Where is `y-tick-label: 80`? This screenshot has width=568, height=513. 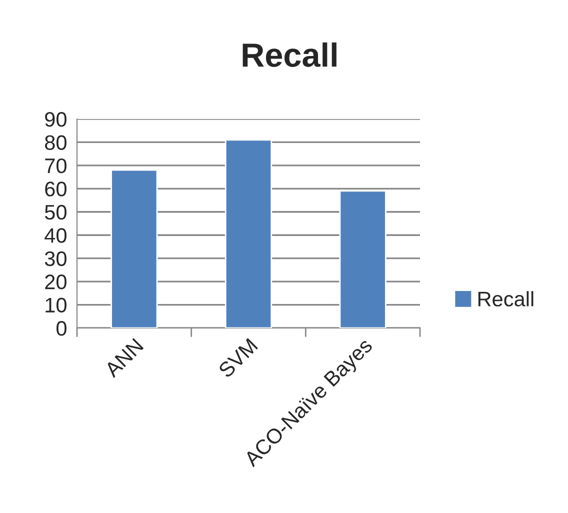 y-tick-label: 80 is located at coordinates (55, 142).